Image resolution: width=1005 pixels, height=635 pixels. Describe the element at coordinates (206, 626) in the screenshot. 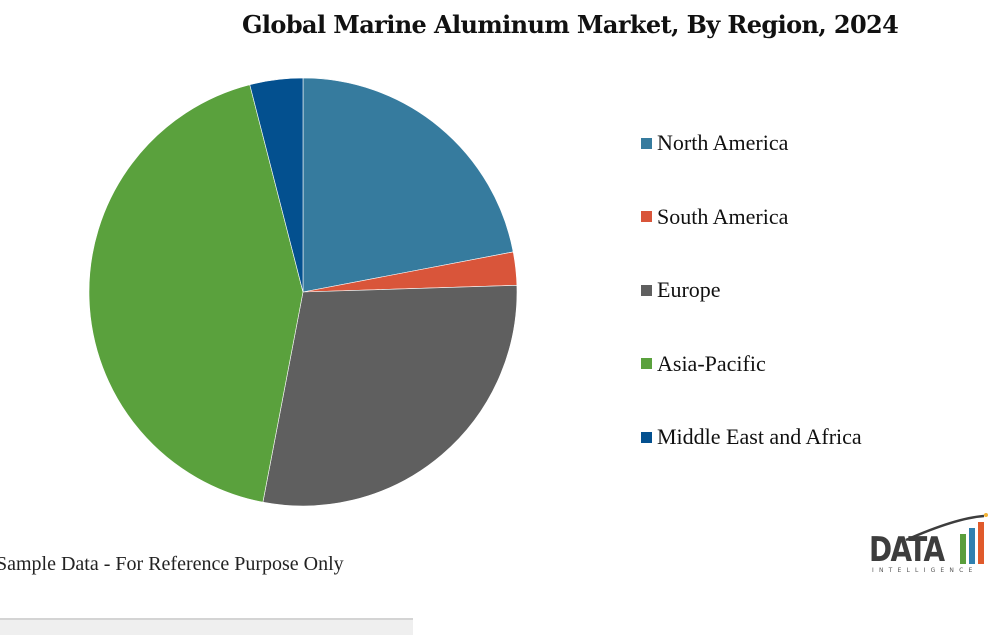

I see `bottom-scroll-area` at that location.